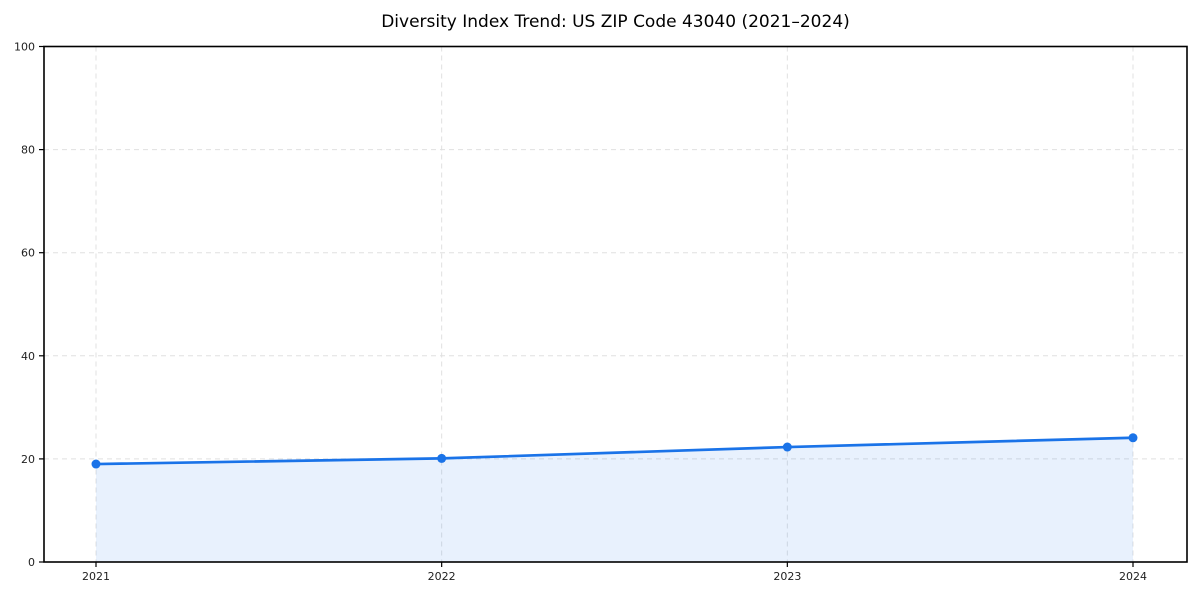  What do you see at coordinates (1133, 576) in the screenshot?
I see `x-axis-label: 2024` at bounding box center [1133, 576].